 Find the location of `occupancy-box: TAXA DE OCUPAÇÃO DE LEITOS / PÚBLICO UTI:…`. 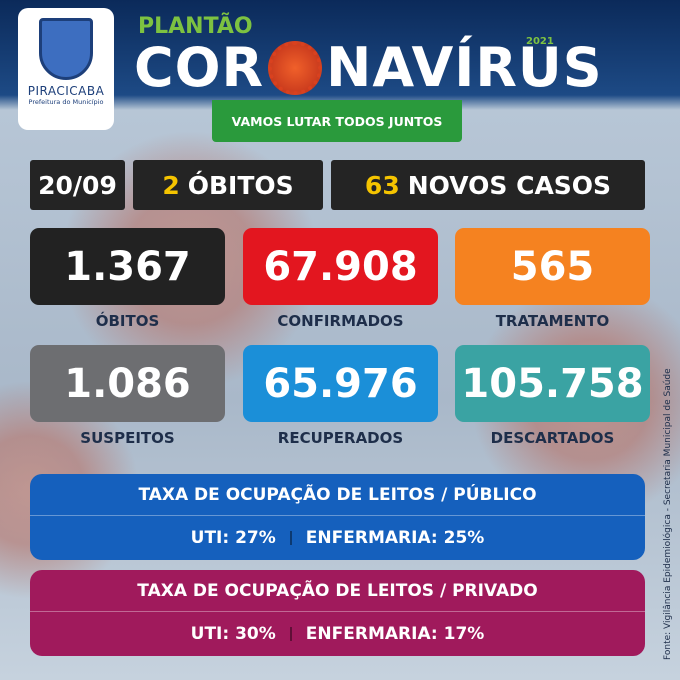

occupancy-box: TAXA DE OCUPAÇÃO DE LEITOS / PÚBLICO UTI:… is located at coordinates (337, 517).